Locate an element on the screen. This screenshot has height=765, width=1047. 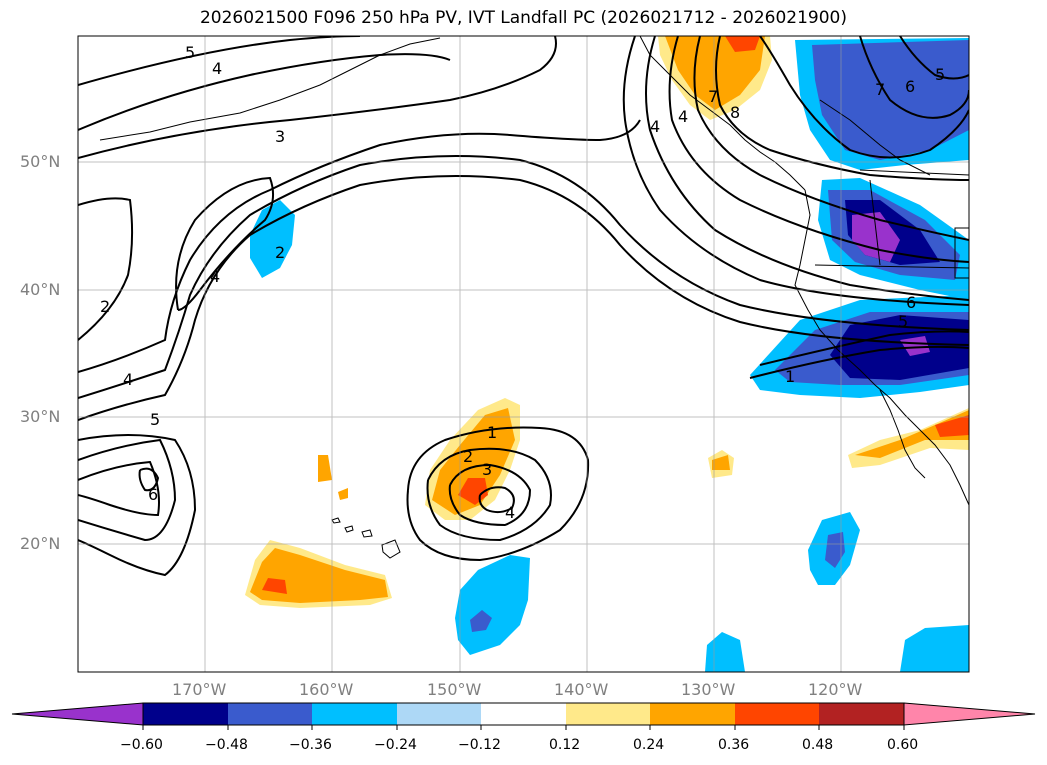
lon-label-170w: 170°W is located at coordinates (199, 689).